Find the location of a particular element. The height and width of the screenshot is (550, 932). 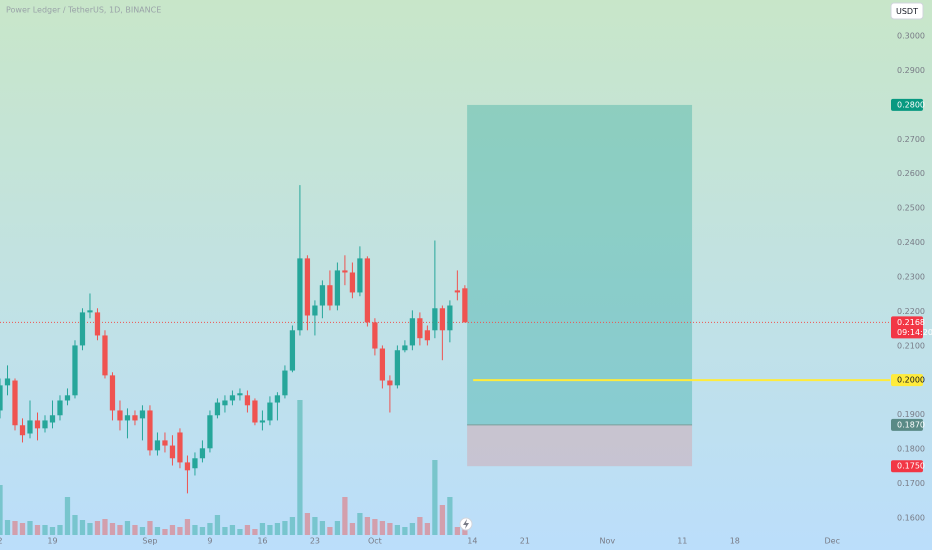

entry-price-label-bg is located at coordinates (907, 424).